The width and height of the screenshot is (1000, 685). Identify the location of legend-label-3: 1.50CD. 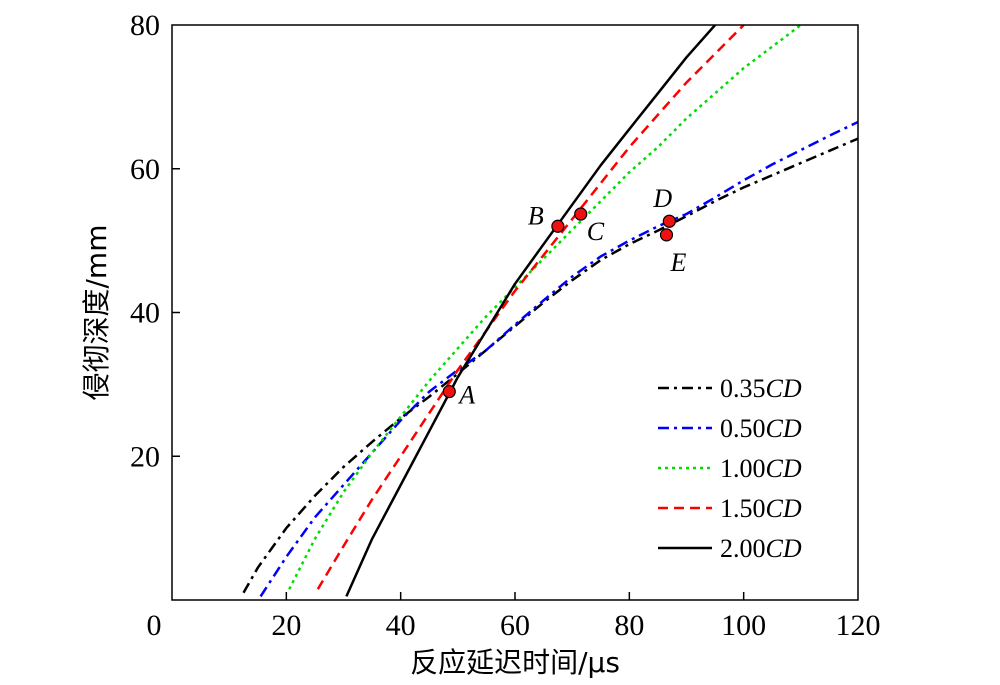
(761, 508).